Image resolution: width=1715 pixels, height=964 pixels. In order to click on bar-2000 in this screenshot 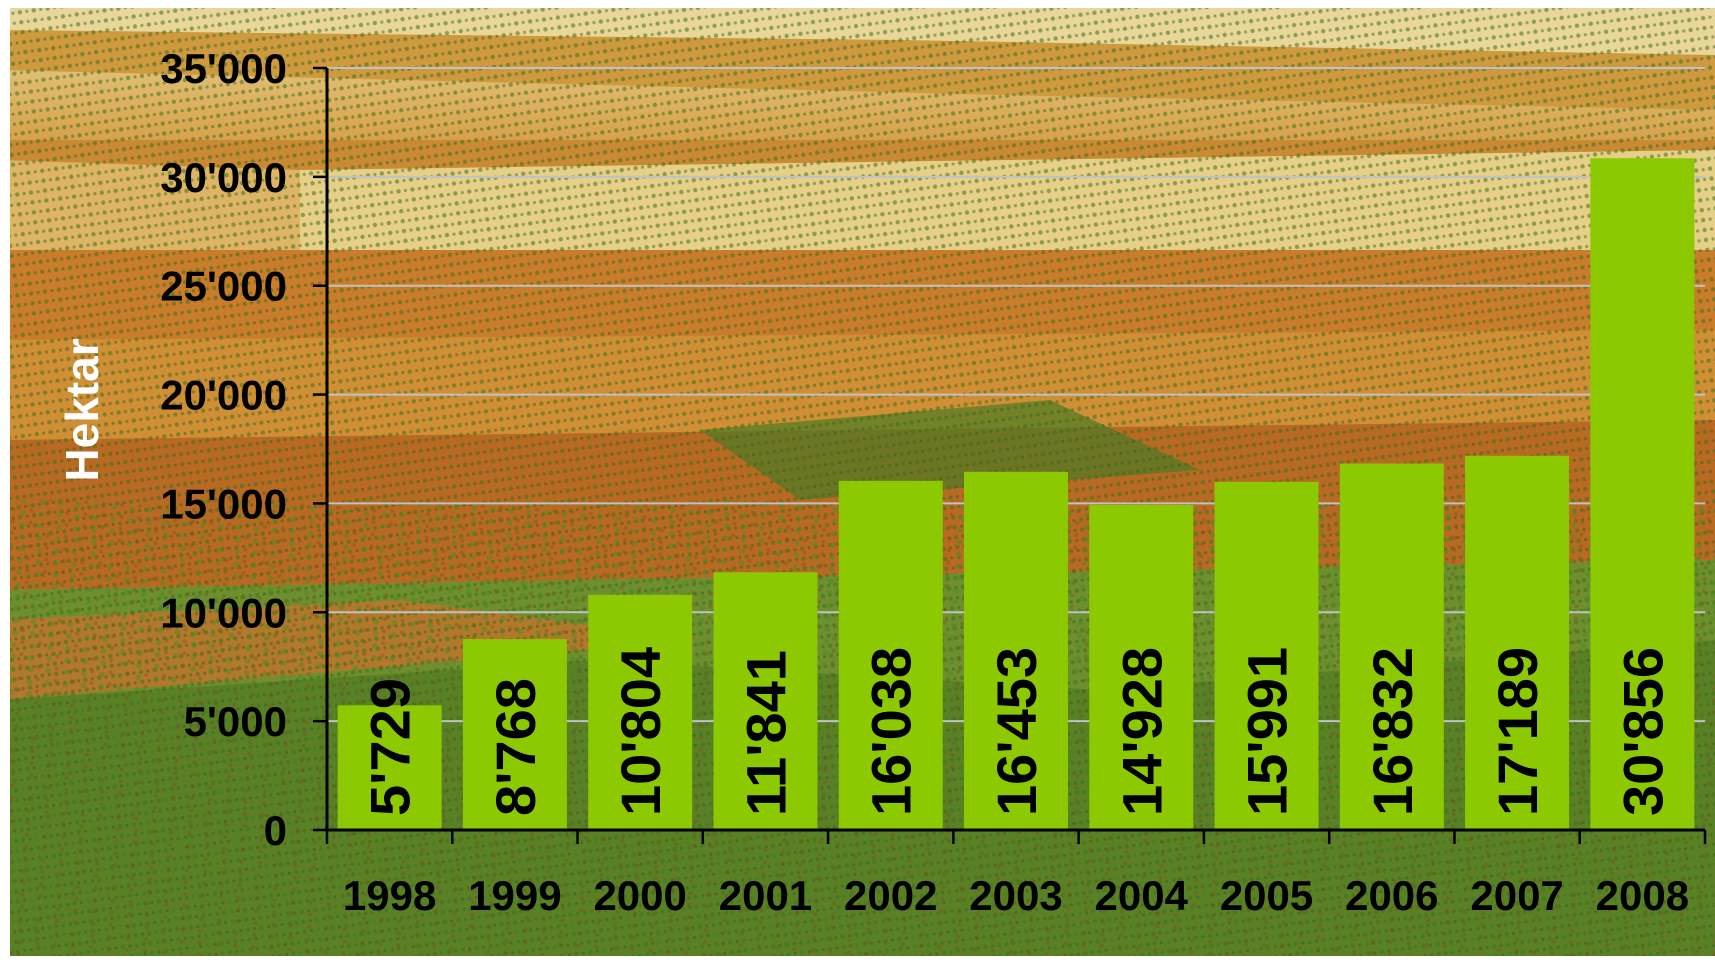, I will do `click(640, 712)`.